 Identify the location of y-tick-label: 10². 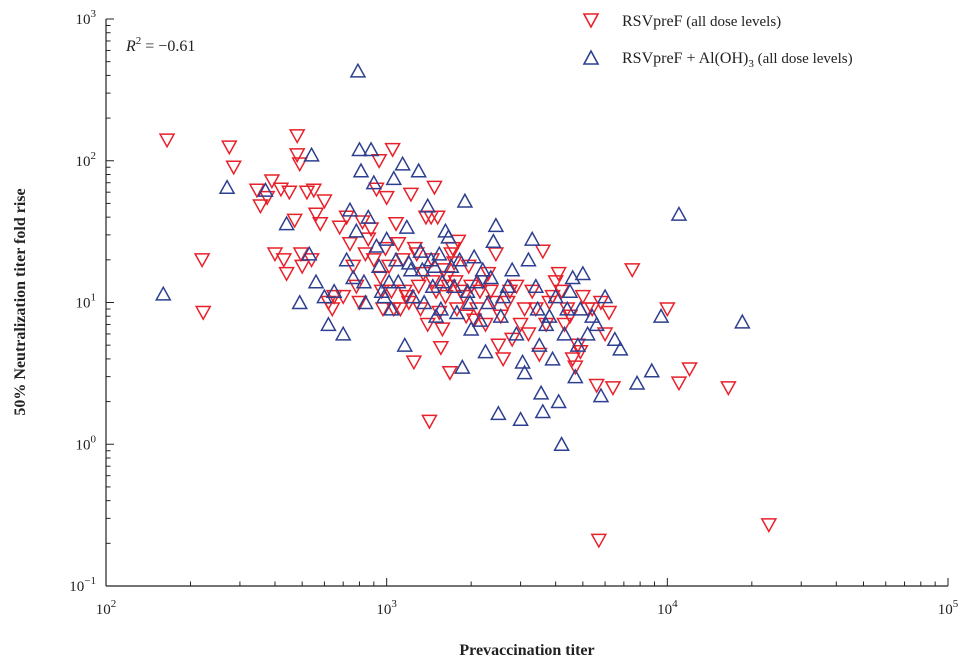
(86, 160).